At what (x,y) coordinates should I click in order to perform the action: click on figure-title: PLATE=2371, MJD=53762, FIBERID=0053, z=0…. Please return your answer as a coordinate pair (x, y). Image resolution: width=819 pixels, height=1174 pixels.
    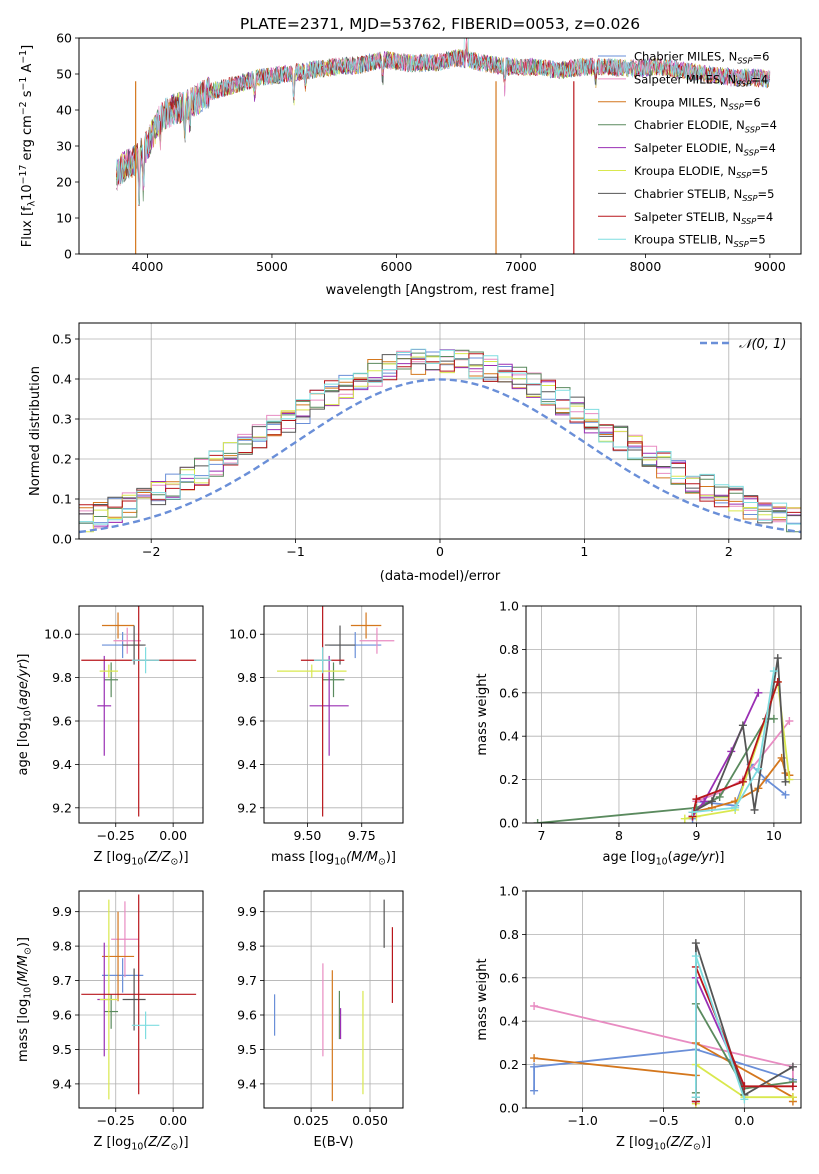
    Looking at the image, I should click on (440, 24).